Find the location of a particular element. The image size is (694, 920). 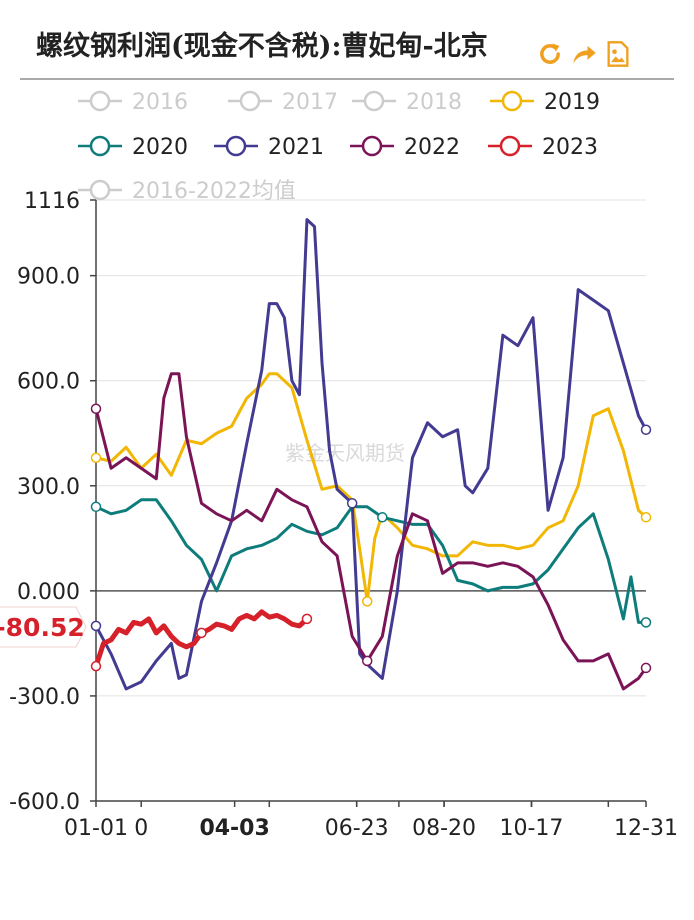

legend-item-2019: 2019 is located at coordinates (545, 102).